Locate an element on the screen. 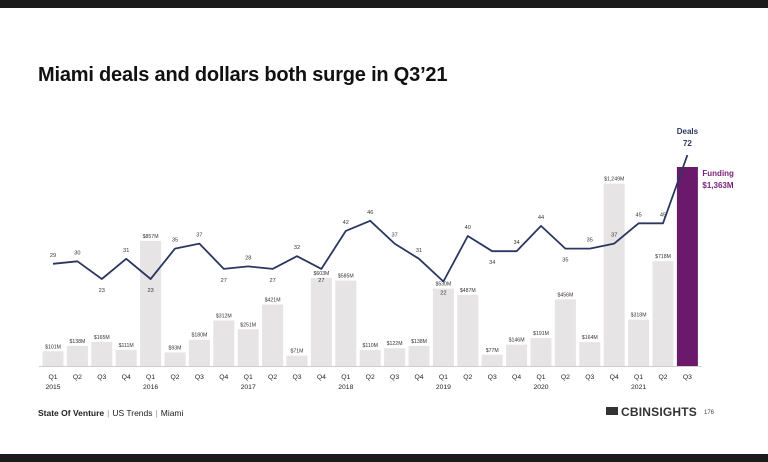 The image size is (768, 462). funding-data-label: $191M is located at coordinates (541, 334).